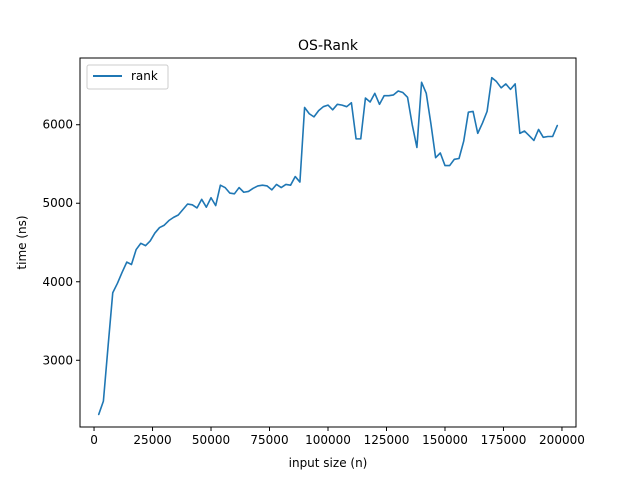  What do you see at coordinates (57, 282) in the screenshot?
I see `y-tick-label: 4000` at bounding box center [57, 282].